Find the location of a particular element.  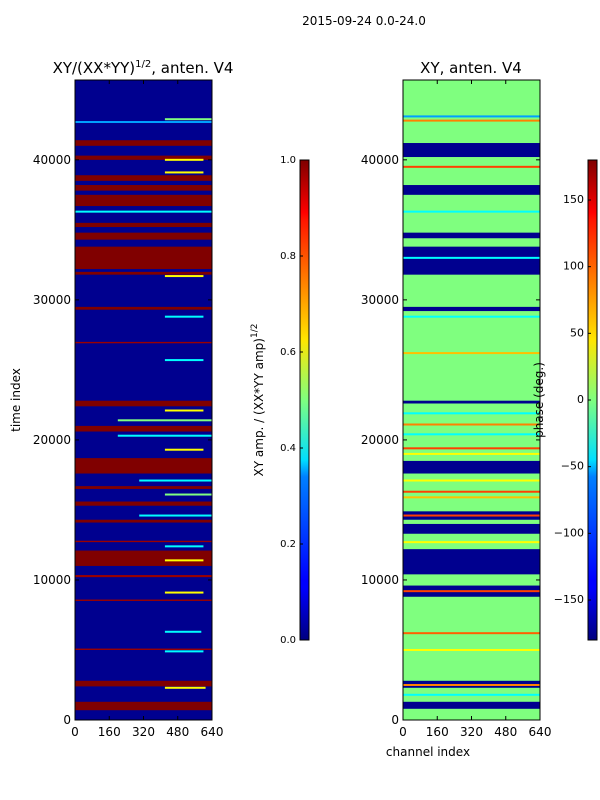

left-y-tick-label: 0 is located at coordinates (67, 720).